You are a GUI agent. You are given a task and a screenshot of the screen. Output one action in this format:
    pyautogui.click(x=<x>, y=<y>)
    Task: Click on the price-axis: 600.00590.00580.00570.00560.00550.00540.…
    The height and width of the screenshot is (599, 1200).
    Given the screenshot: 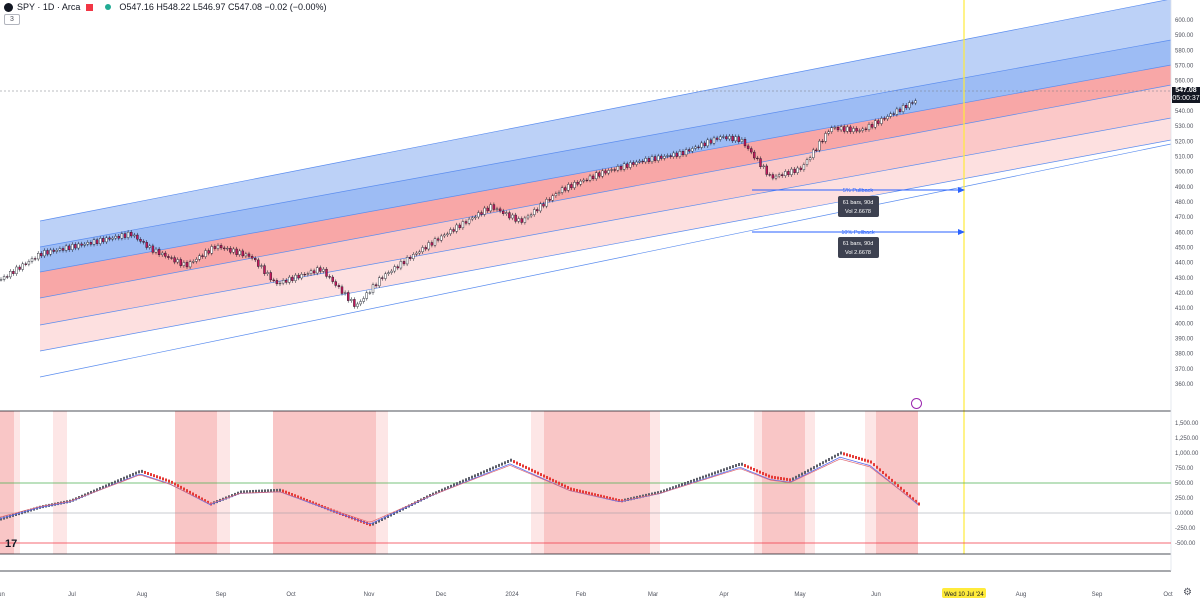 What is the action you would take?
    pyautogui.click(x=1184, y=203)
    